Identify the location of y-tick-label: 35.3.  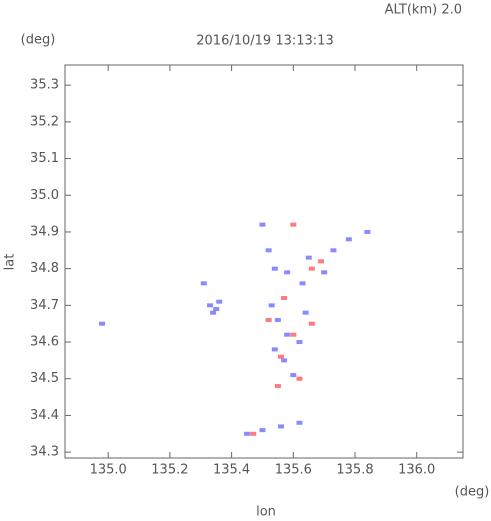
(44, 85).